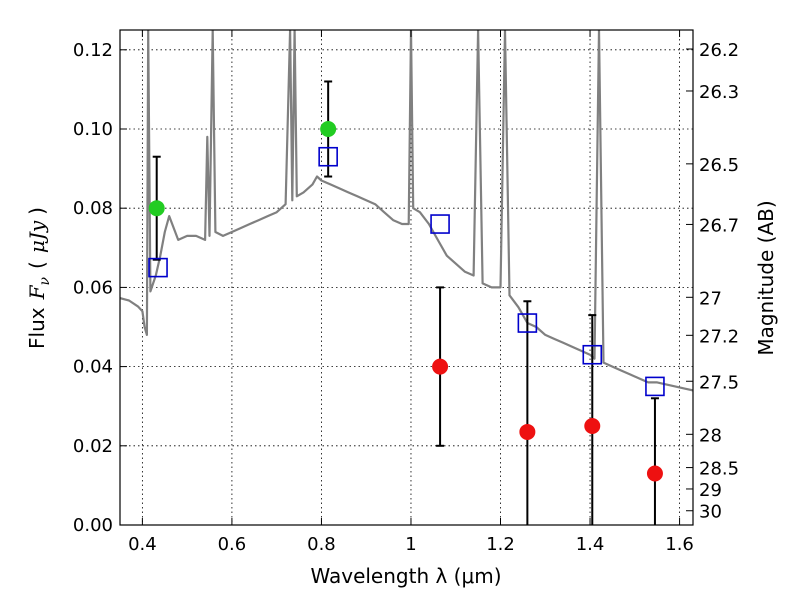  I want to click on y2-axis-label: Magnitude (AB), so click(766, 277).